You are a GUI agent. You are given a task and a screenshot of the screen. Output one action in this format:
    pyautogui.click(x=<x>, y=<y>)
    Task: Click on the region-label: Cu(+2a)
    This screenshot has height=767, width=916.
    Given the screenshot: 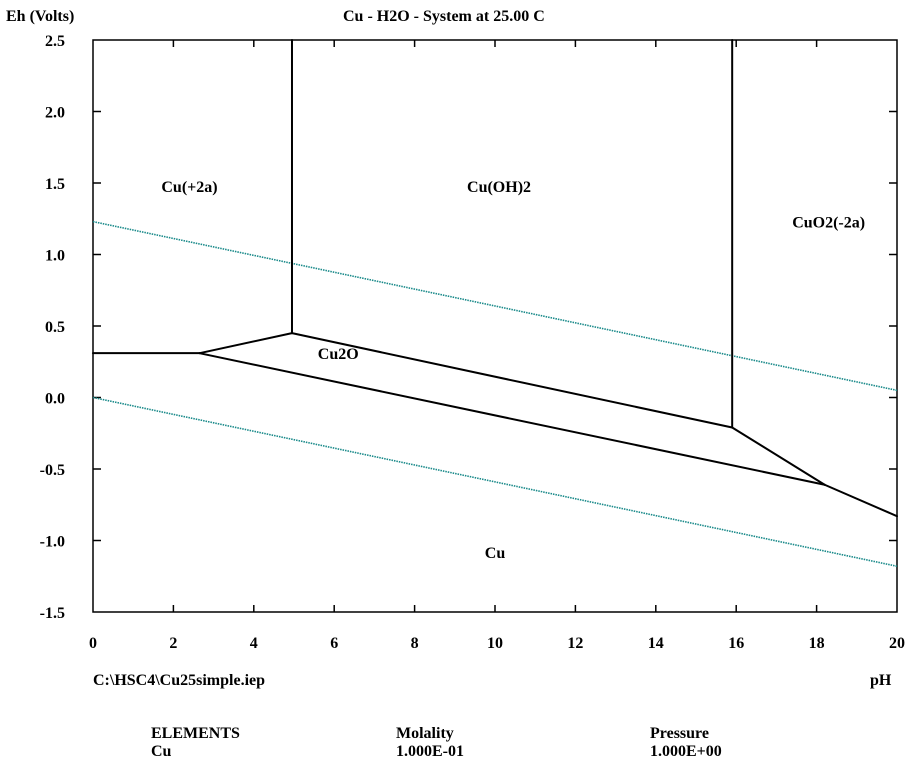 What is the action you would take?
    pyautogui.click(x=189, y=187)
    